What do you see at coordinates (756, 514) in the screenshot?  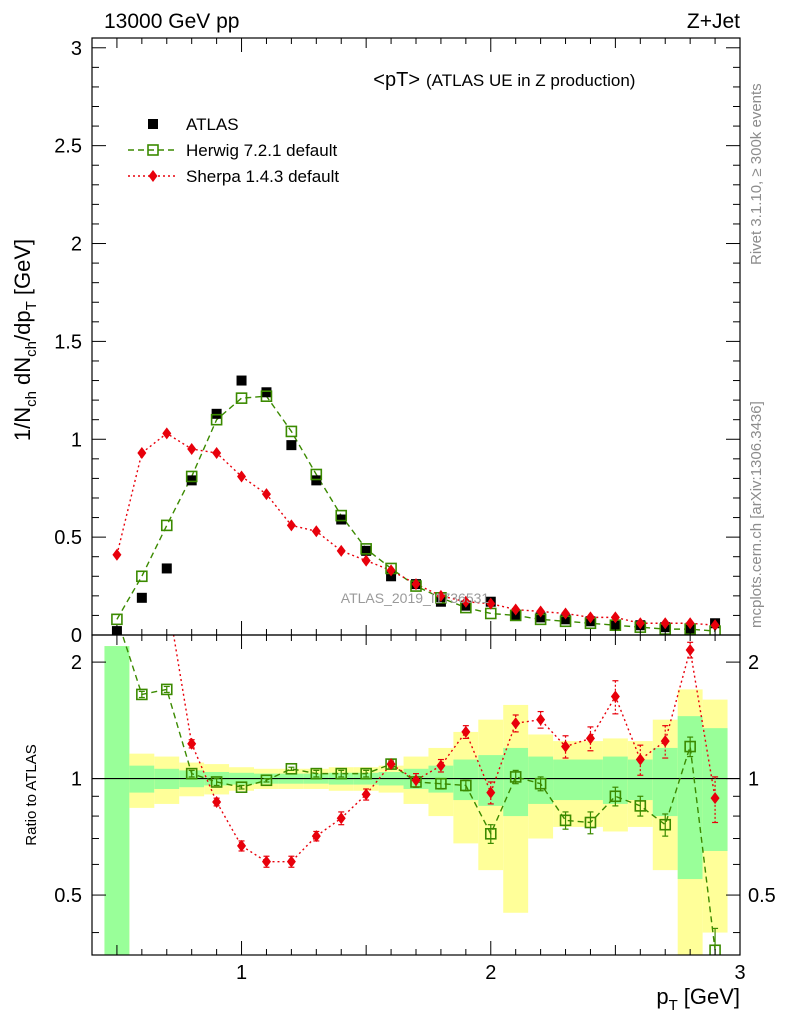 I see `mcplots-label: mcplots.cern.ch [arXiv:1306.3436]` at bounding box center [756, 514].